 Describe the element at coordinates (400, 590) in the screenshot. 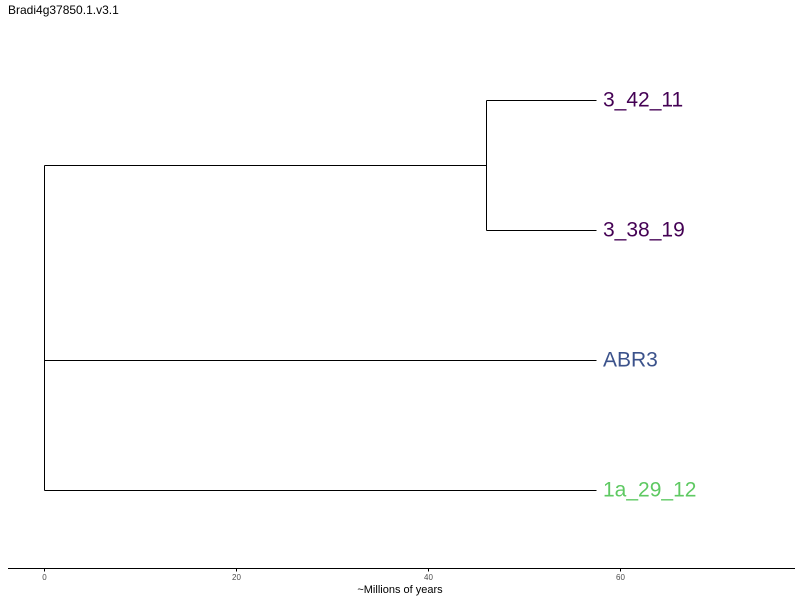

I see `x-axis-title: ~Millions of years` at that location.